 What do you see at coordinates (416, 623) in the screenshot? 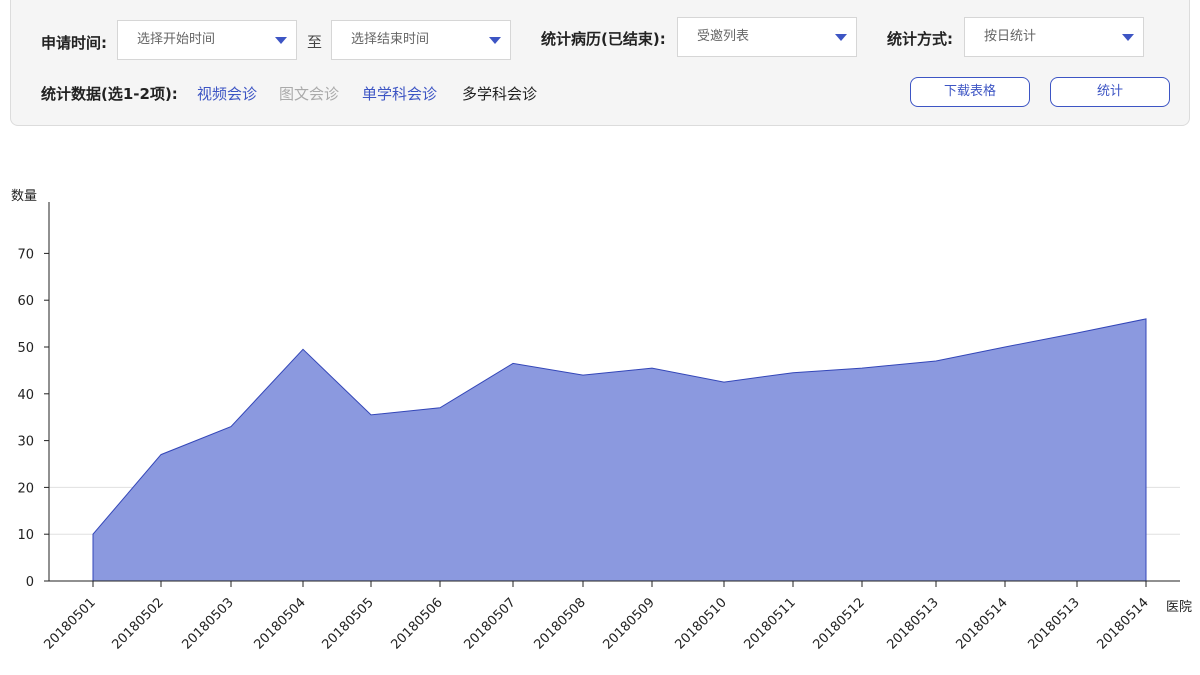
I see `x-tick-label: 20180506` at bounding box center [416, 623].